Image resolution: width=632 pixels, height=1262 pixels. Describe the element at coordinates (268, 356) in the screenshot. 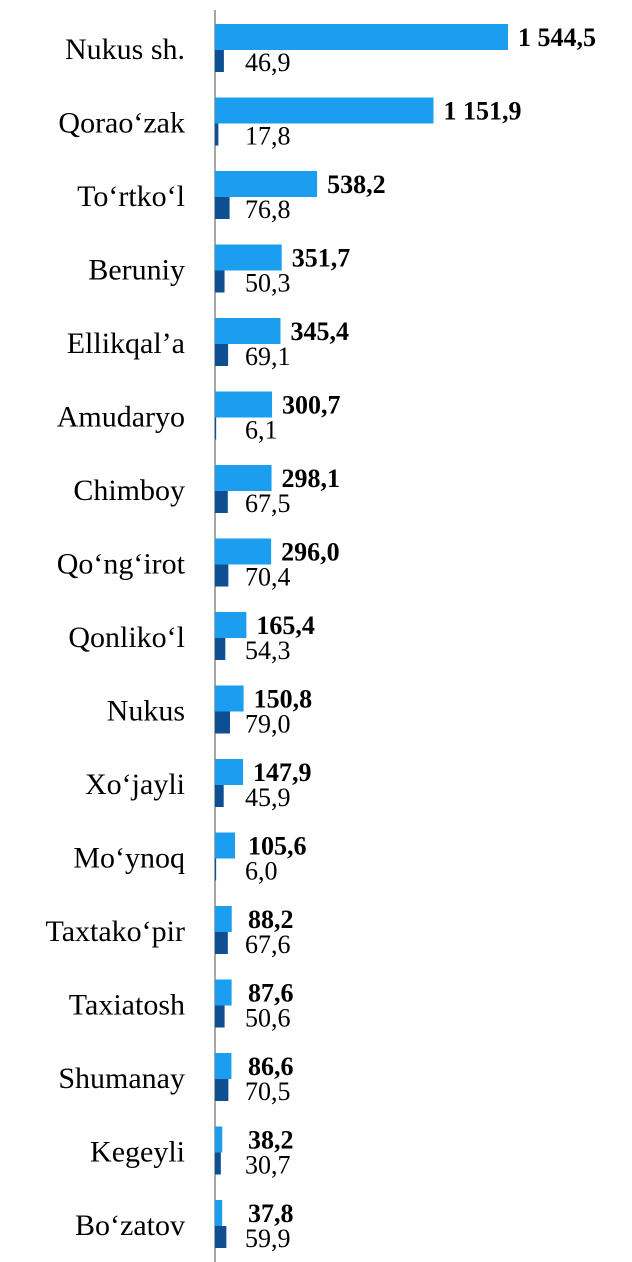

I see `value-label: 69,1` at that location.